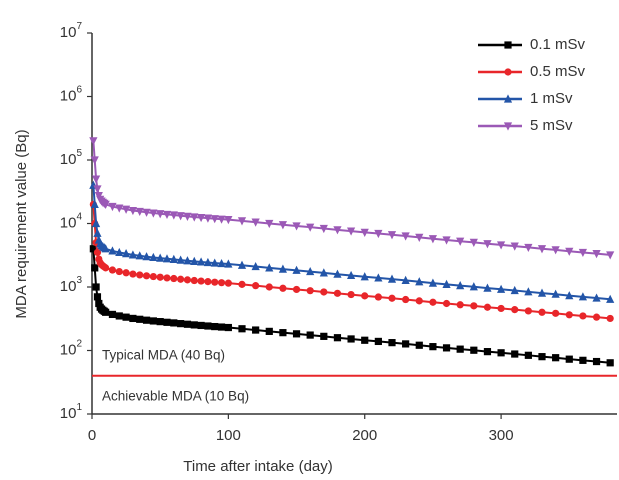 The height and width of the screenshot is (480, 619). I want to click on y-tick-label: 103, so click(71, 285).